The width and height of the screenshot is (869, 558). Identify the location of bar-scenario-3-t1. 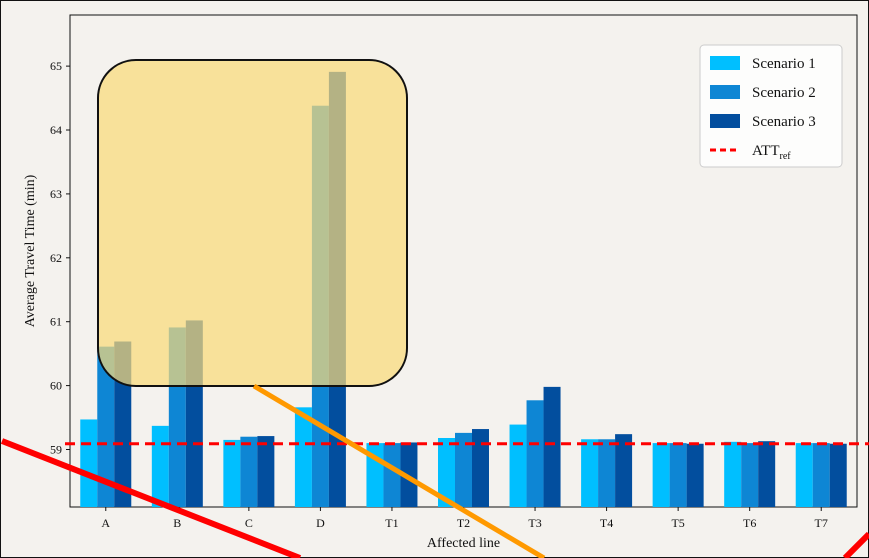
(409, 474).